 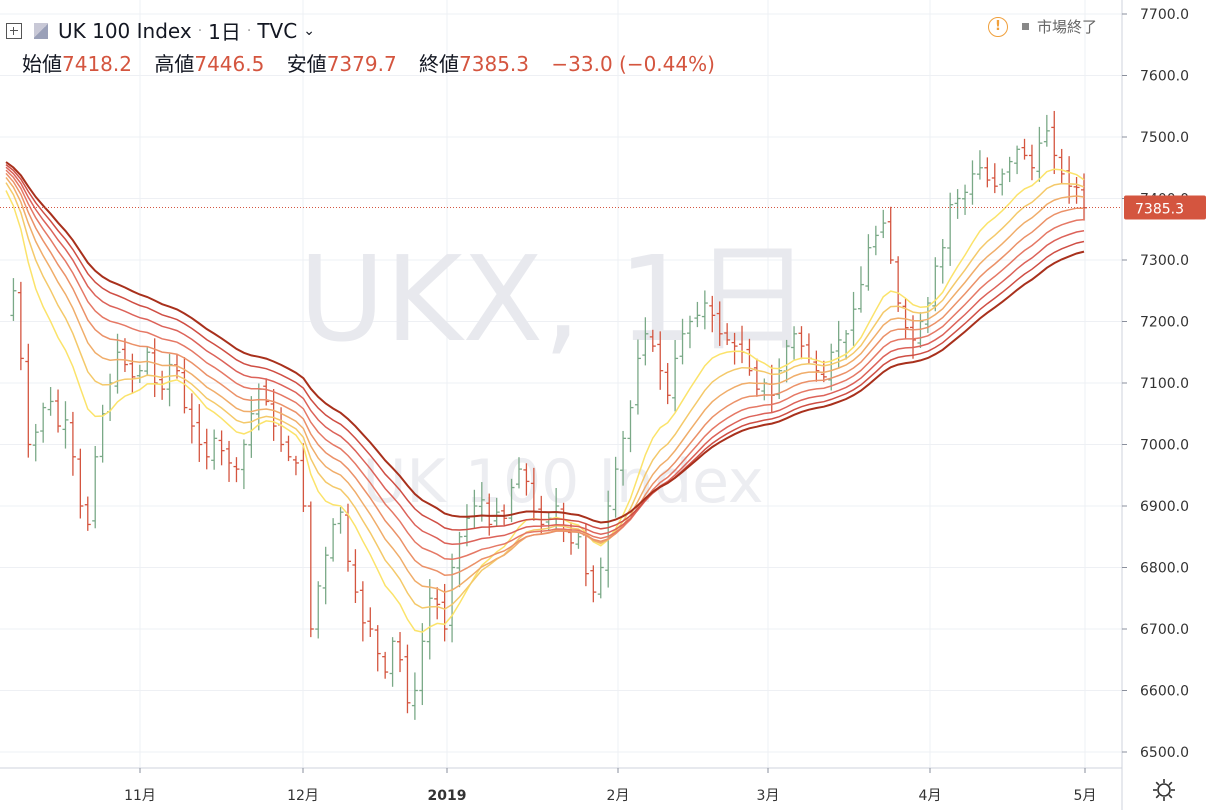 What do you see at coordinates (555, 299) in the screenshot?
I see `watermark-main: UKX, 1日` at bounding box center [555, 299].